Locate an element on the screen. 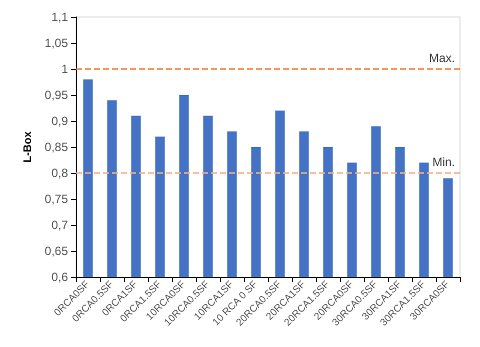 The image size is (480, 347). y-tick-label: 0,65 is located at coordinates (56, 251).